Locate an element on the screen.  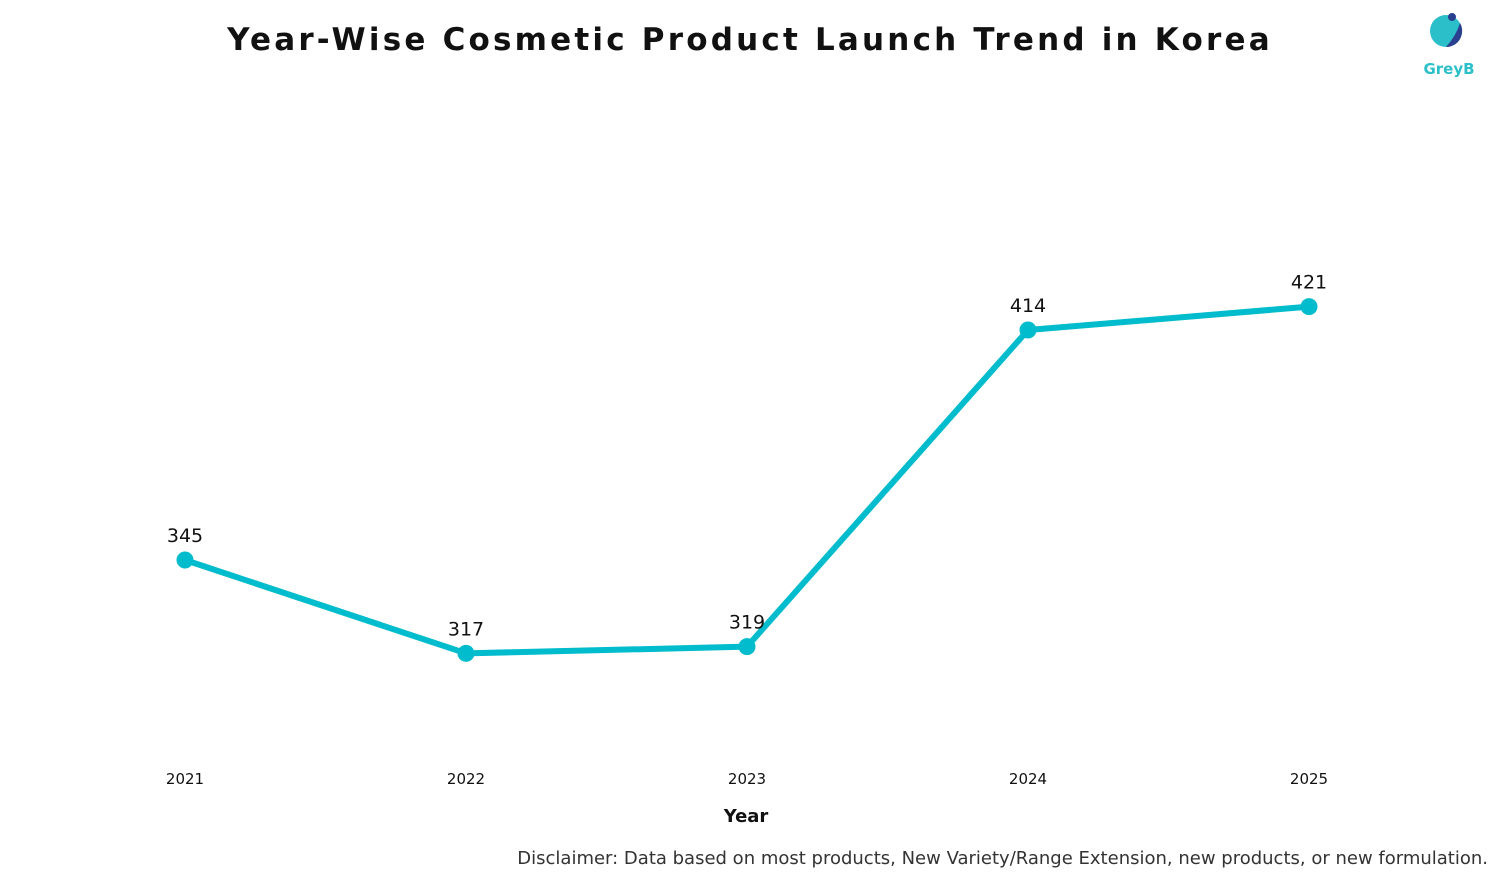
data-label: 317 is located at coordinates (466, 629).